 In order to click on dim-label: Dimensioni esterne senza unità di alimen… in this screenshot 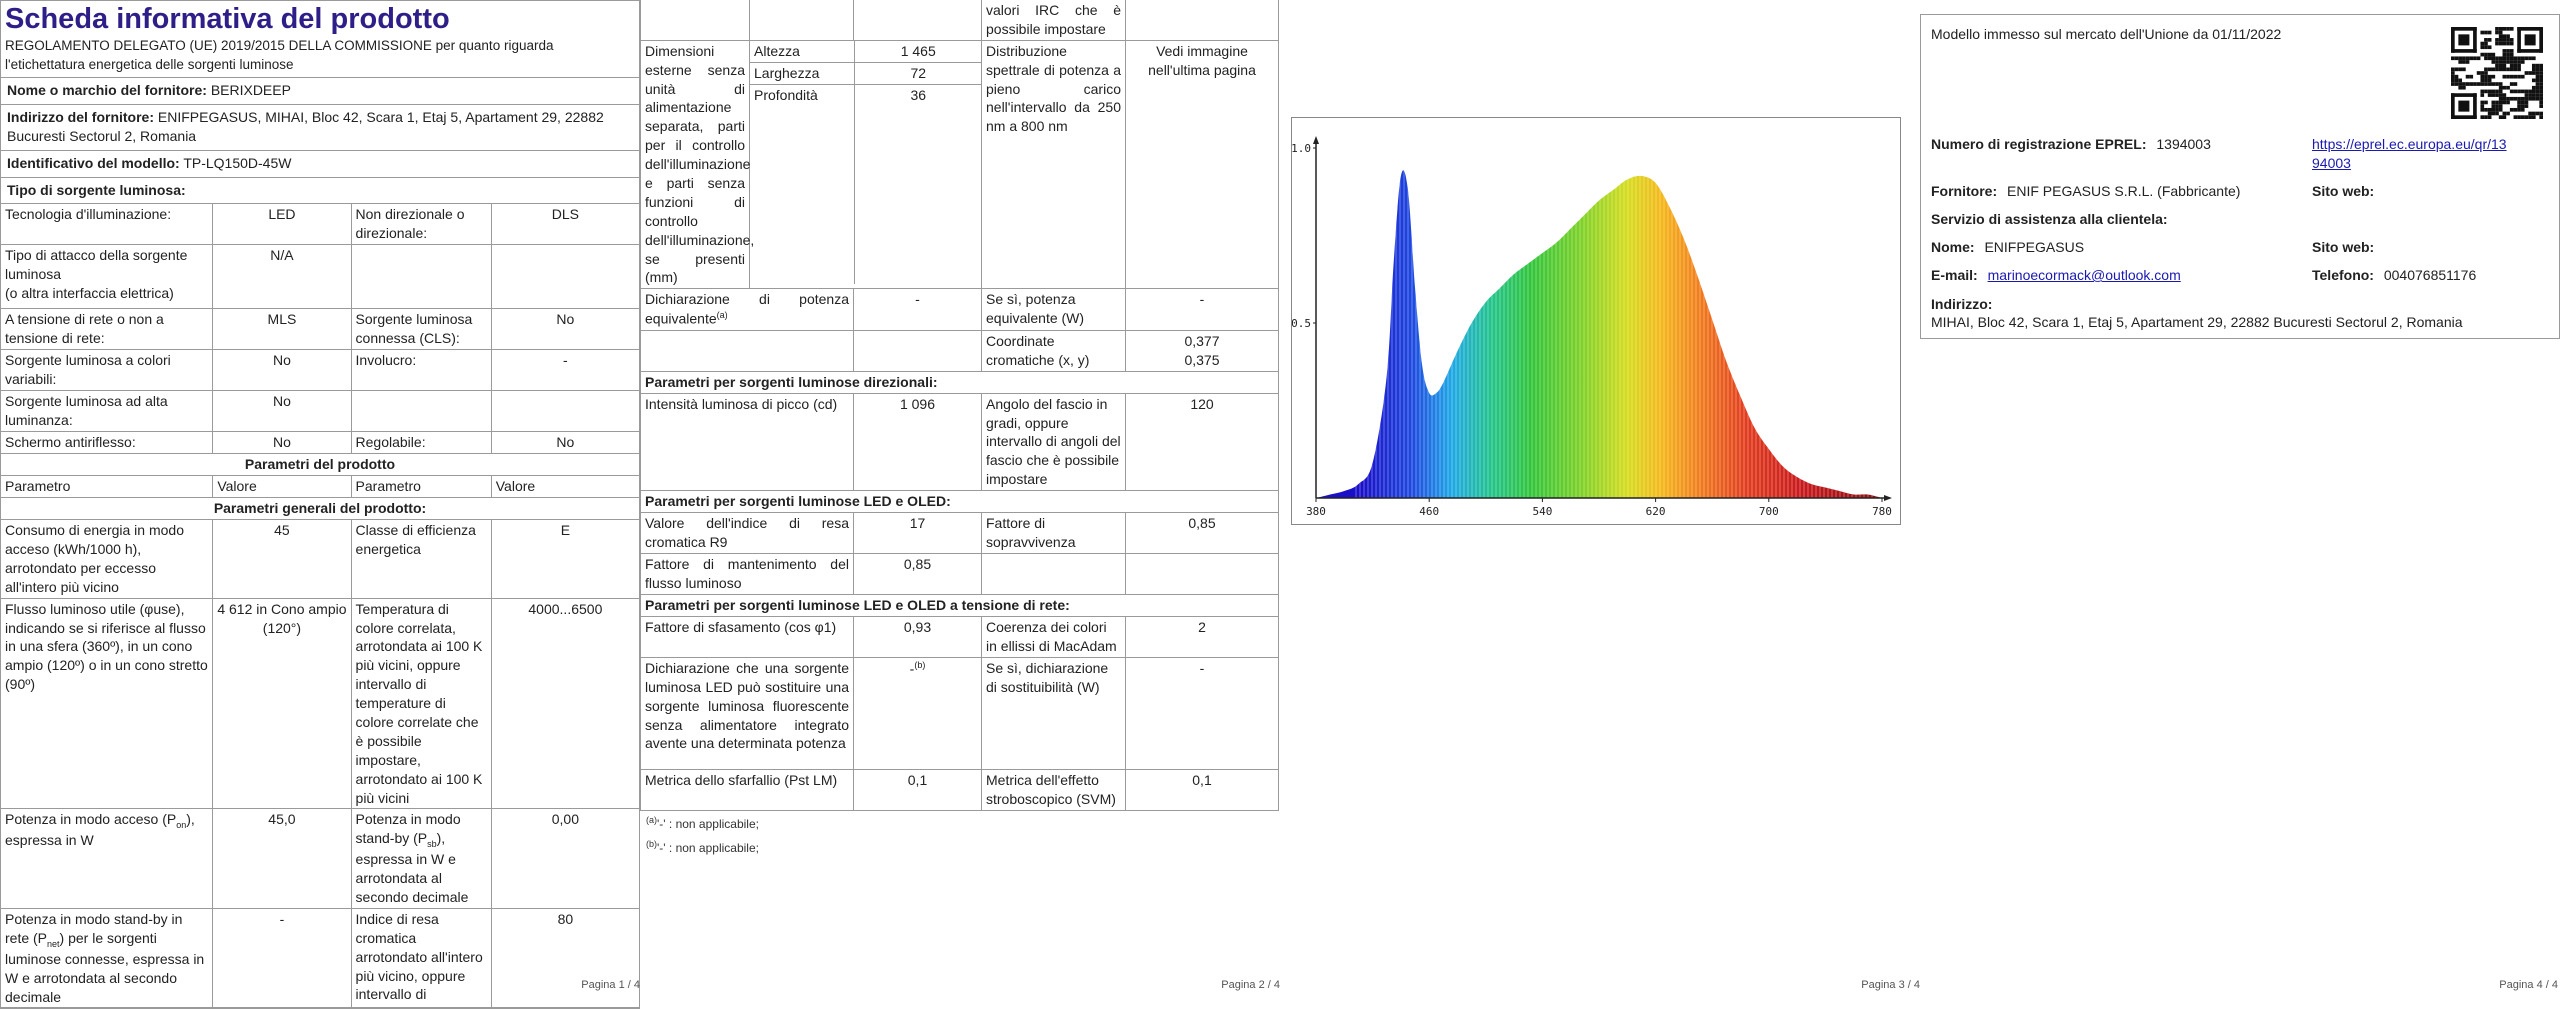, I will do `click(697, 164)`.